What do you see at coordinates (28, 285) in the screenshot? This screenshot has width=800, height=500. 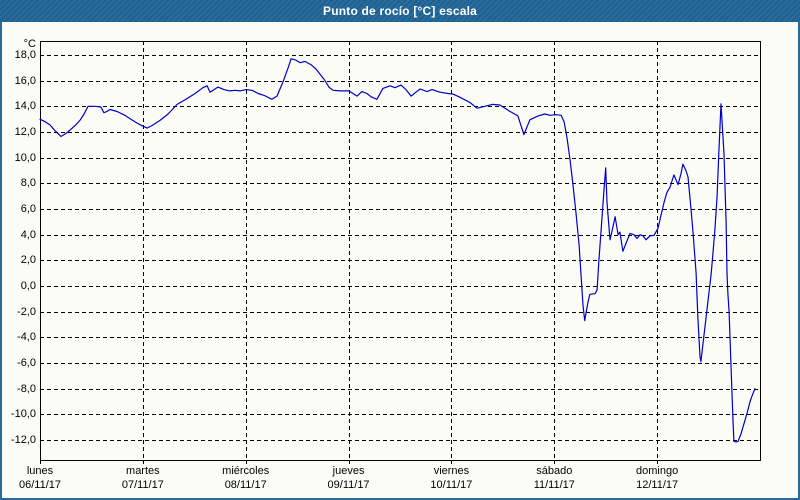 I see `y-axis-tick-label: 0,0` at bounding box center [28, 285].